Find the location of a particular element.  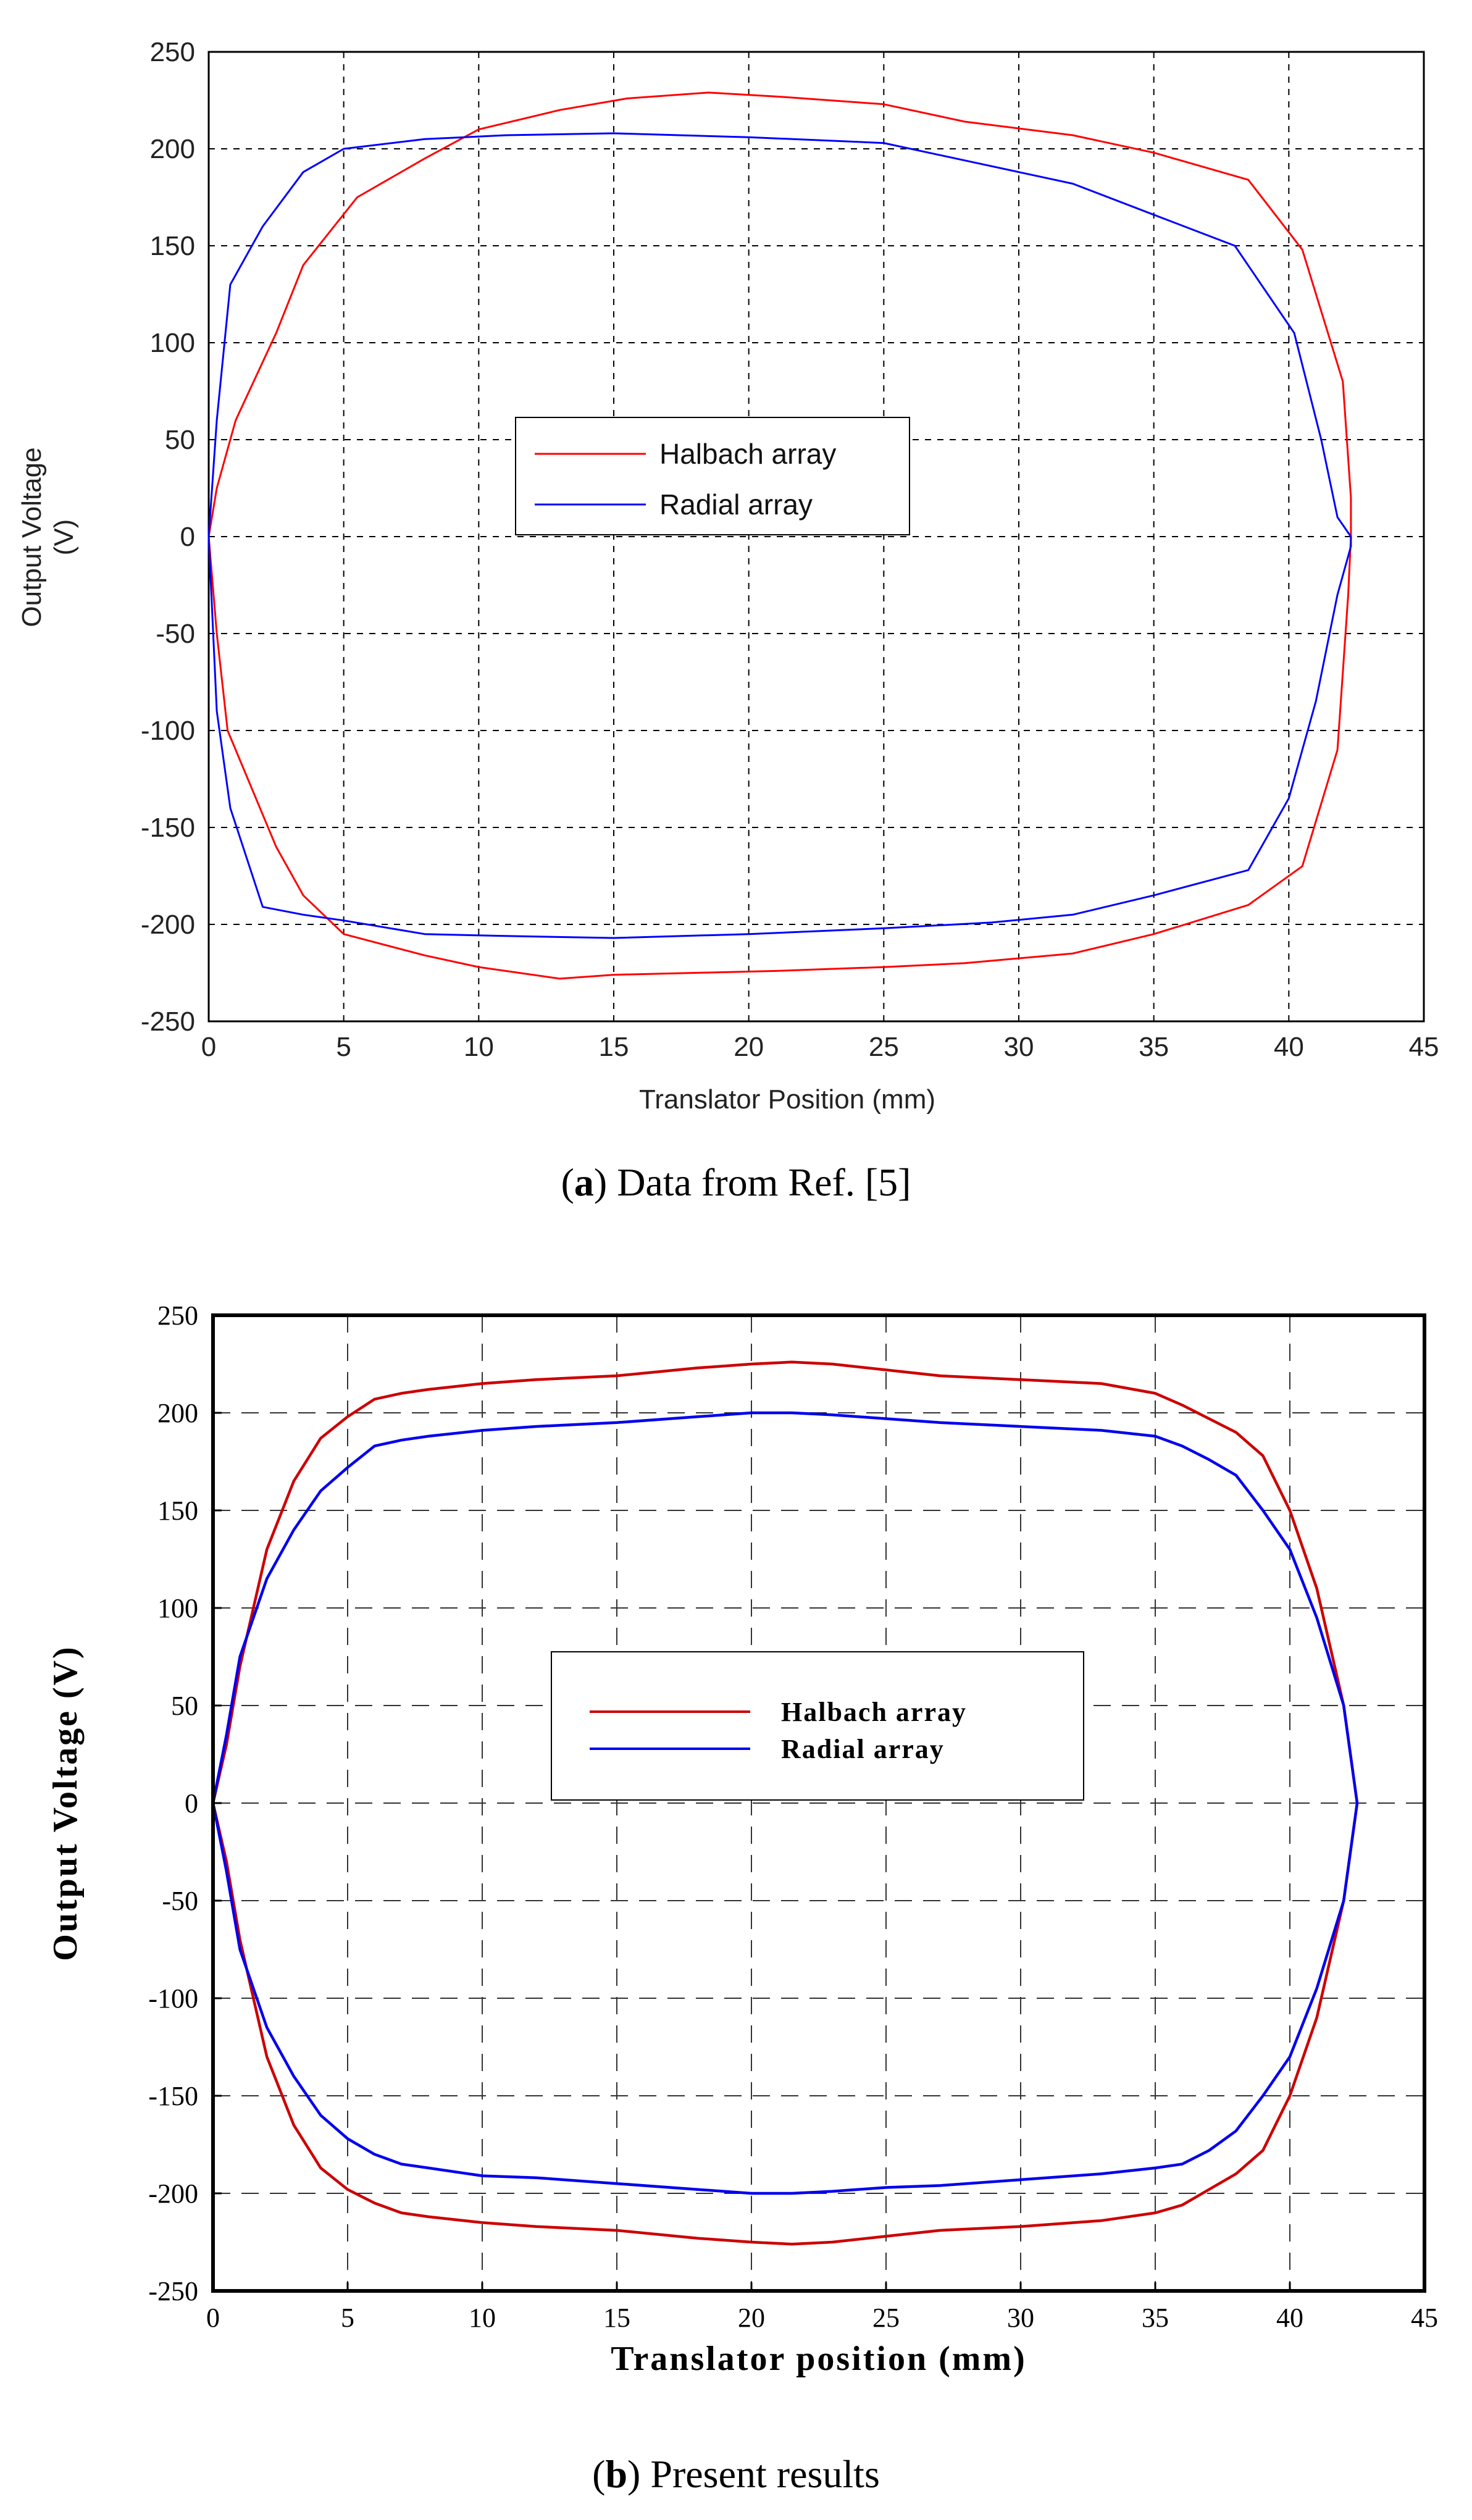

chart-a-y-tick-label: 0 is located at coordinates (187, 537).